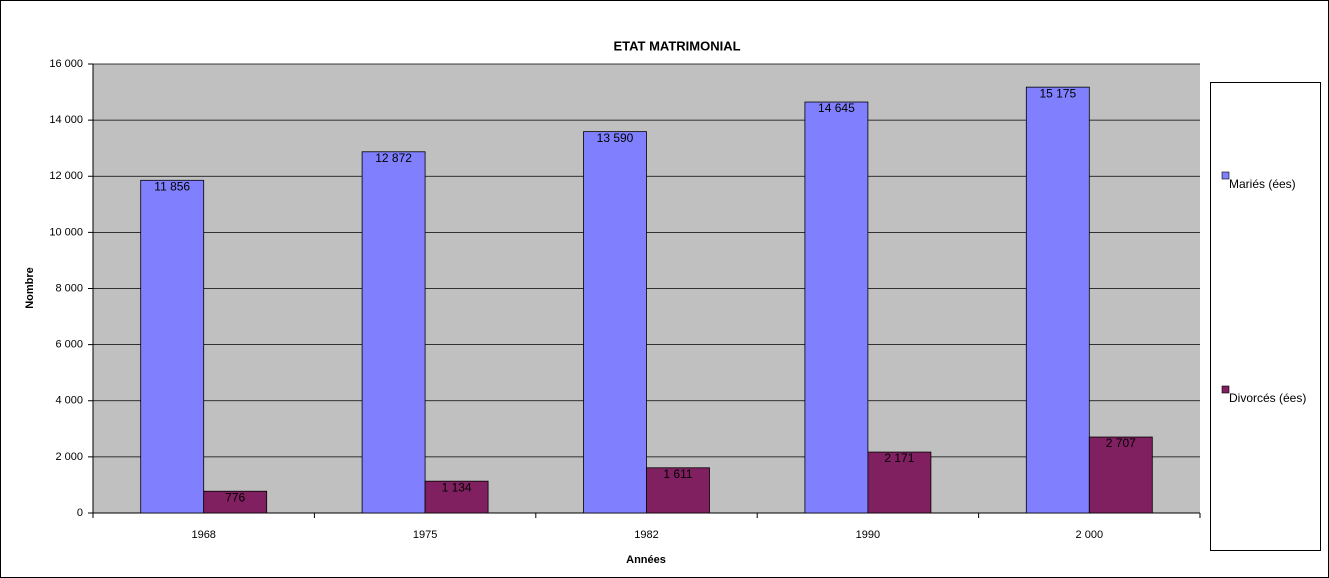 Image resolution: width=1329 pixels, height=578 pixels. Describe the element at coordinates (677, 474) in the screenshot. I see `data-label: 1 611` at that location.